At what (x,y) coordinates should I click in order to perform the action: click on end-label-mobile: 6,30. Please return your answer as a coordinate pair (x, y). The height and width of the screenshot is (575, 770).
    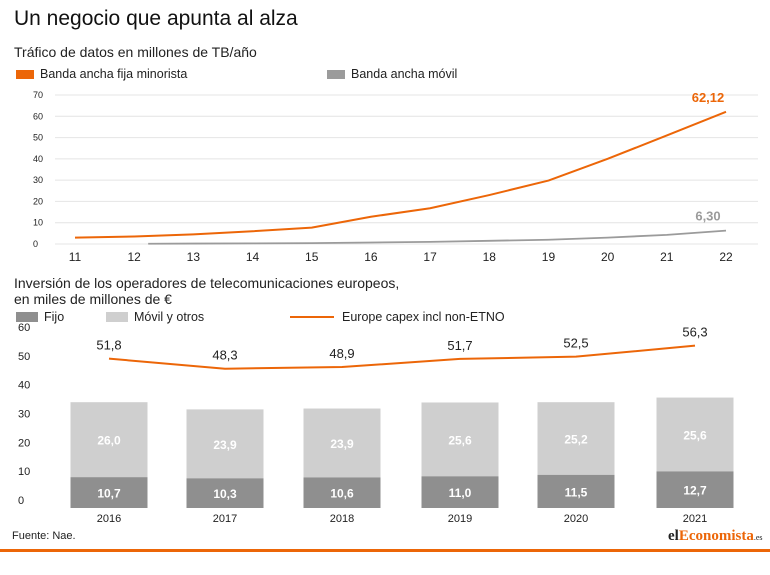
    Looking at the image, I should click on (707, 216).